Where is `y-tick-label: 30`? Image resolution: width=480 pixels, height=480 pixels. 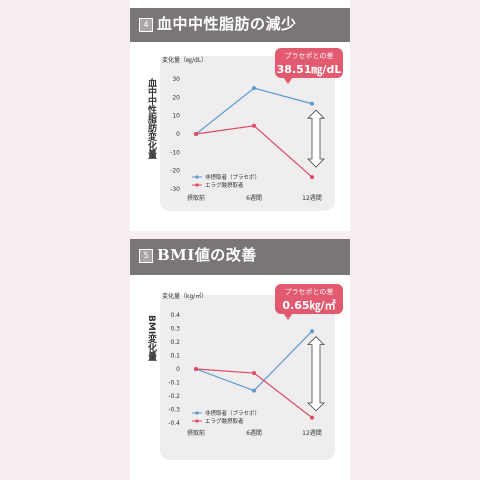
y-tick-label: 30 is located at coordinates (176, 79).